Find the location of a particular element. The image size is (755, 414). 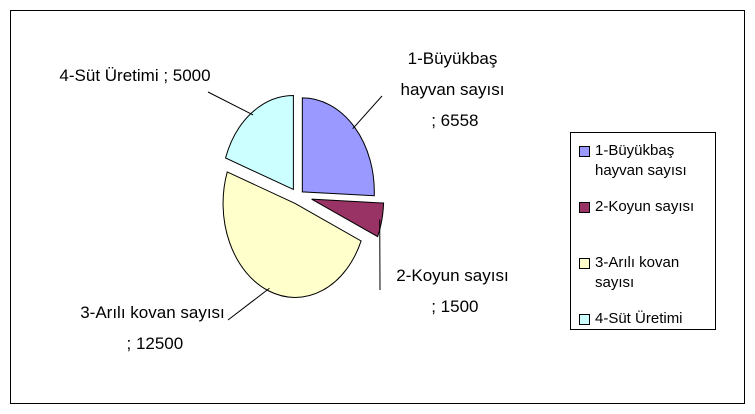

data-label: 1-Büyükbaş hayvan sayısı ; 6558 is located at coordinates (452, 89).